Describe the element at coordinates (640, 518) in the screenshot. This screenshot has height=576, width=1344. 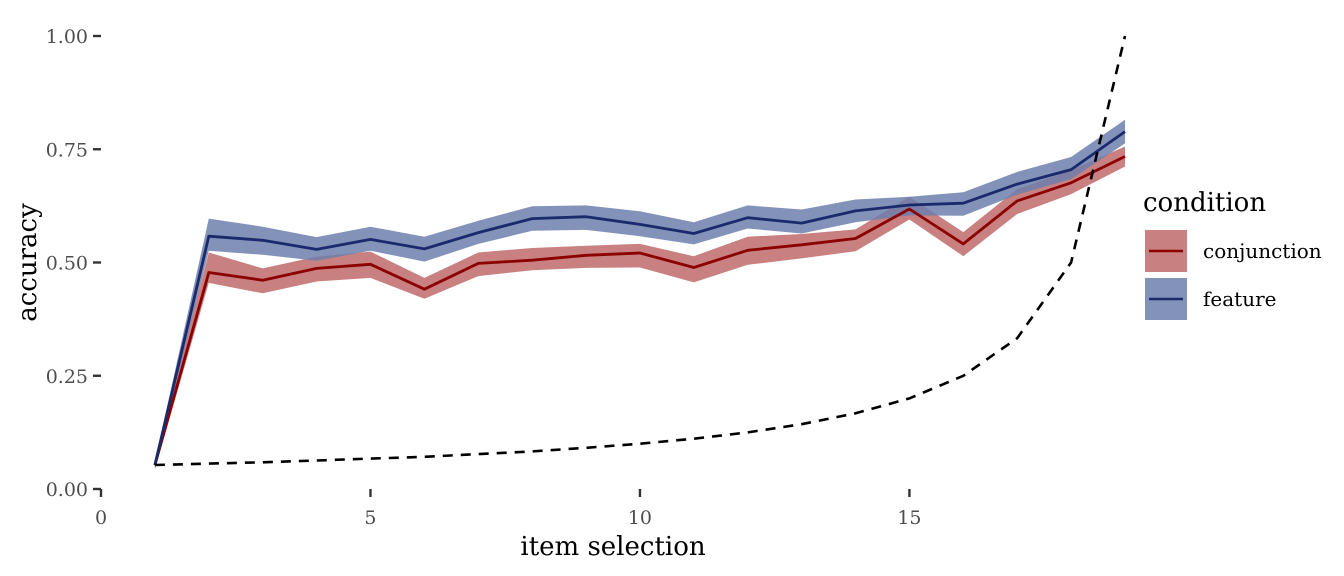
I see `x-tick-label: 10` at that location.